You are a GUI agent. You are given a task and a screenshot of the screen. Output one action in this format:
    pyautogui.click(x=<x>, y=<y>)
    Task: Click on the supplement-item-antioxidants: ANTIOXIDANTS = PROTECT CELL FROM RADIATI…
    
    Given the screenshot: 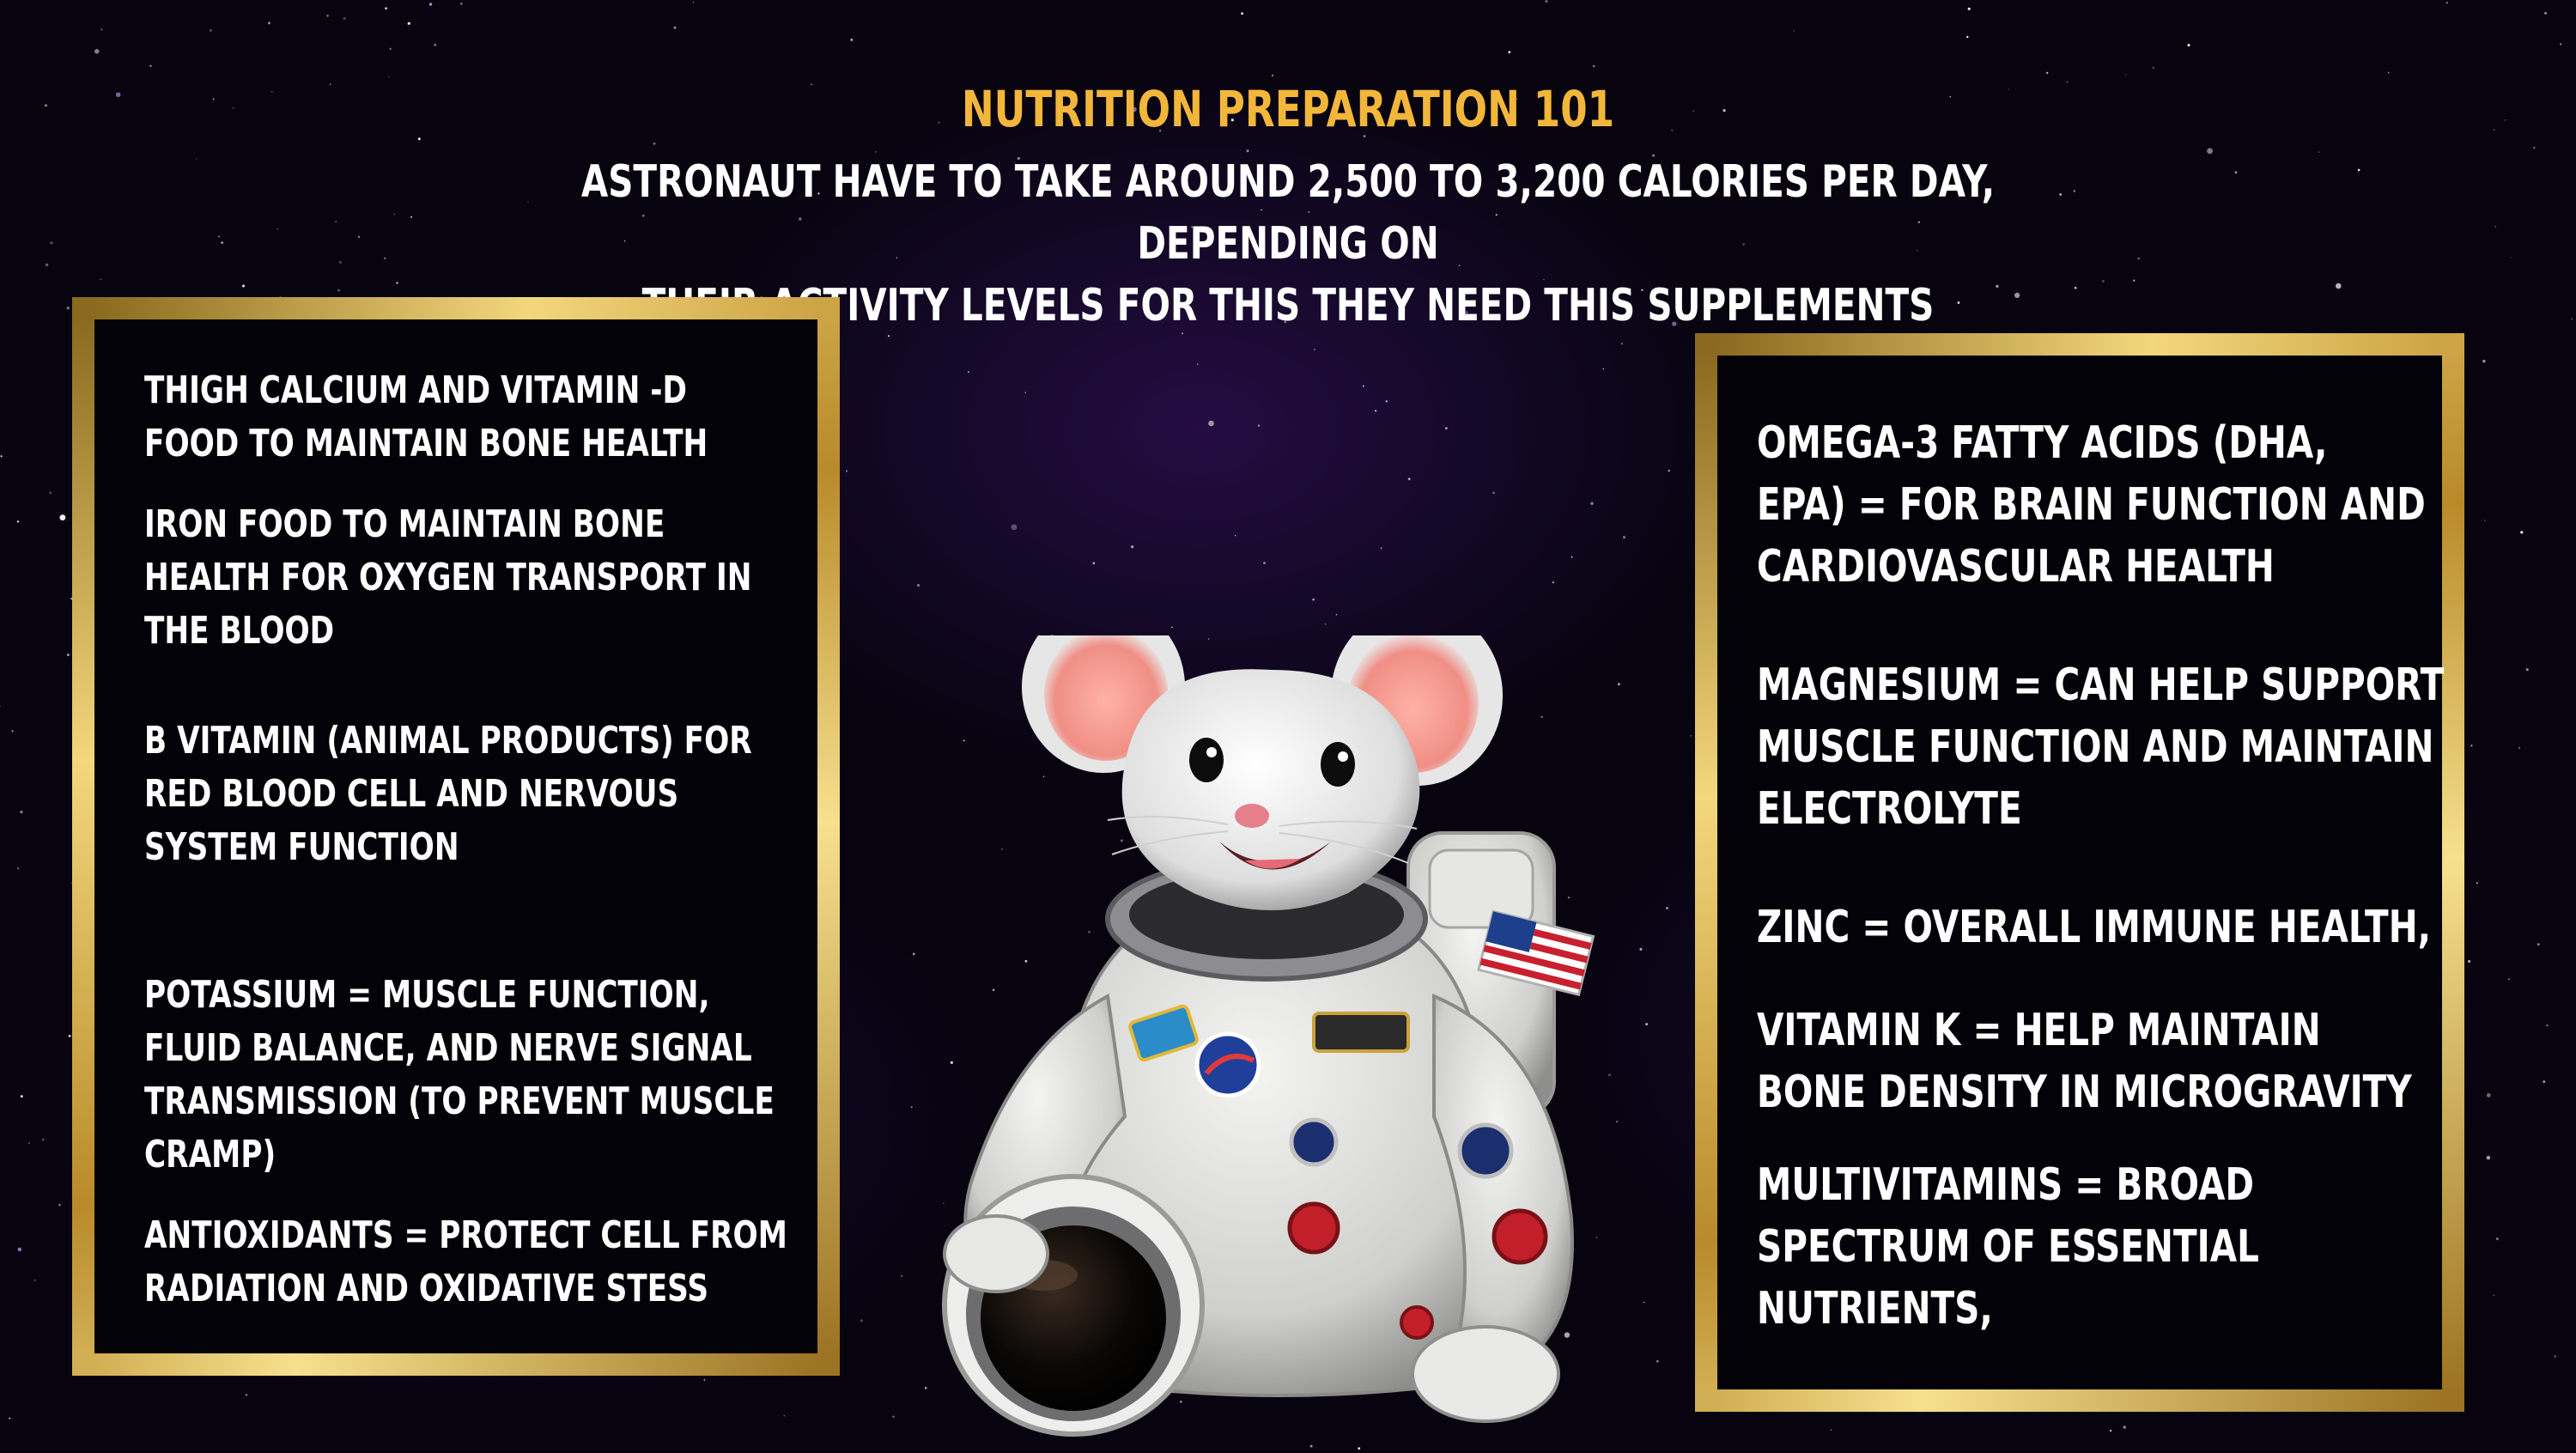 What is the action you would take?
    pyautogui.click(x=479, y=1263)
    